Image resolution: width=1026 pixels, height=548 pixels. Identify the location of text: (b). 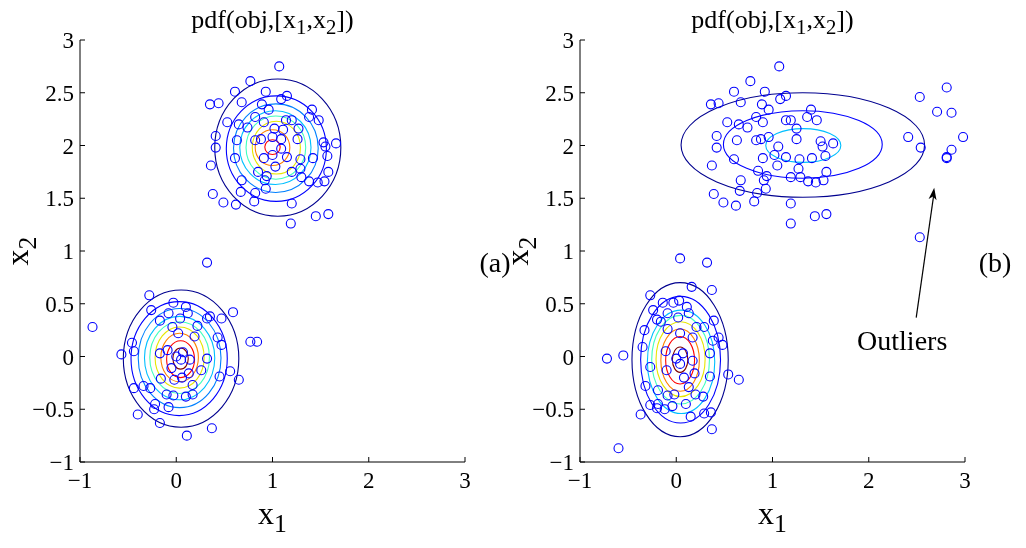
(995, 263).